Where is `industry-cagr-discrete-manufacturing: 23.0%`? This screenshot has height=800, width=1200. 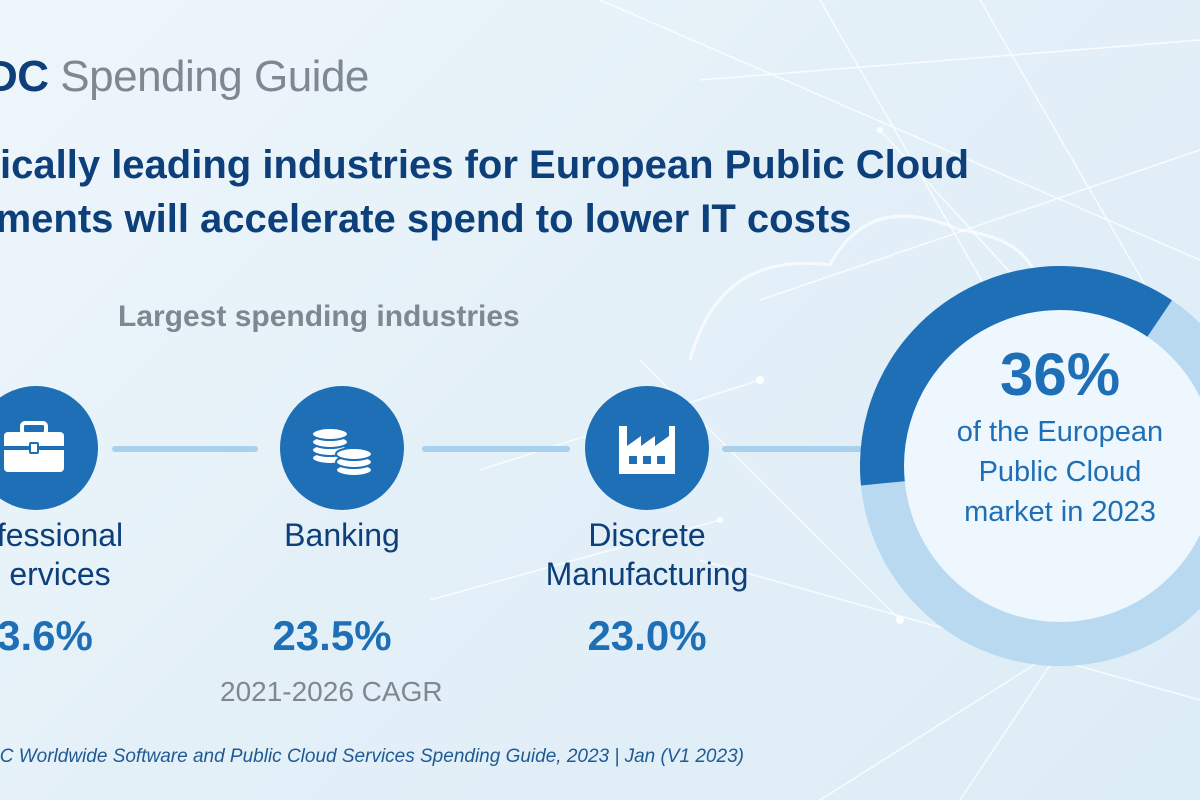 industry-cagr-discrete-manufacturing: 23.0% is located at coordinates (647, 635).